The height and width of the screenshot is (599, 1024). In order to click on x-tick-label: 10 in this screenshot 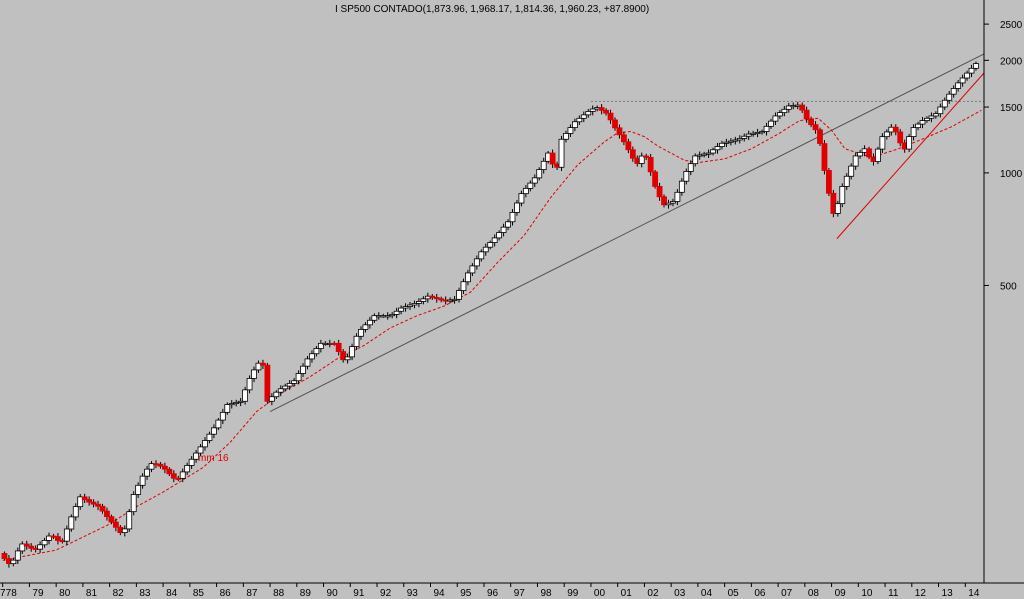, I will do `click(867, 593)`.